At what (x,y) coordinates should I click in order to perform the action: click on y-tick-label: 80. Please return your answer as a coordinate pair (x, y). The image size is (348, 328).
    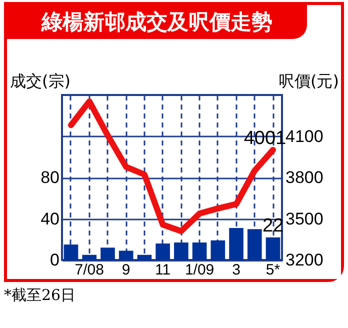
    Looking at the image, I should click on (50, 177).